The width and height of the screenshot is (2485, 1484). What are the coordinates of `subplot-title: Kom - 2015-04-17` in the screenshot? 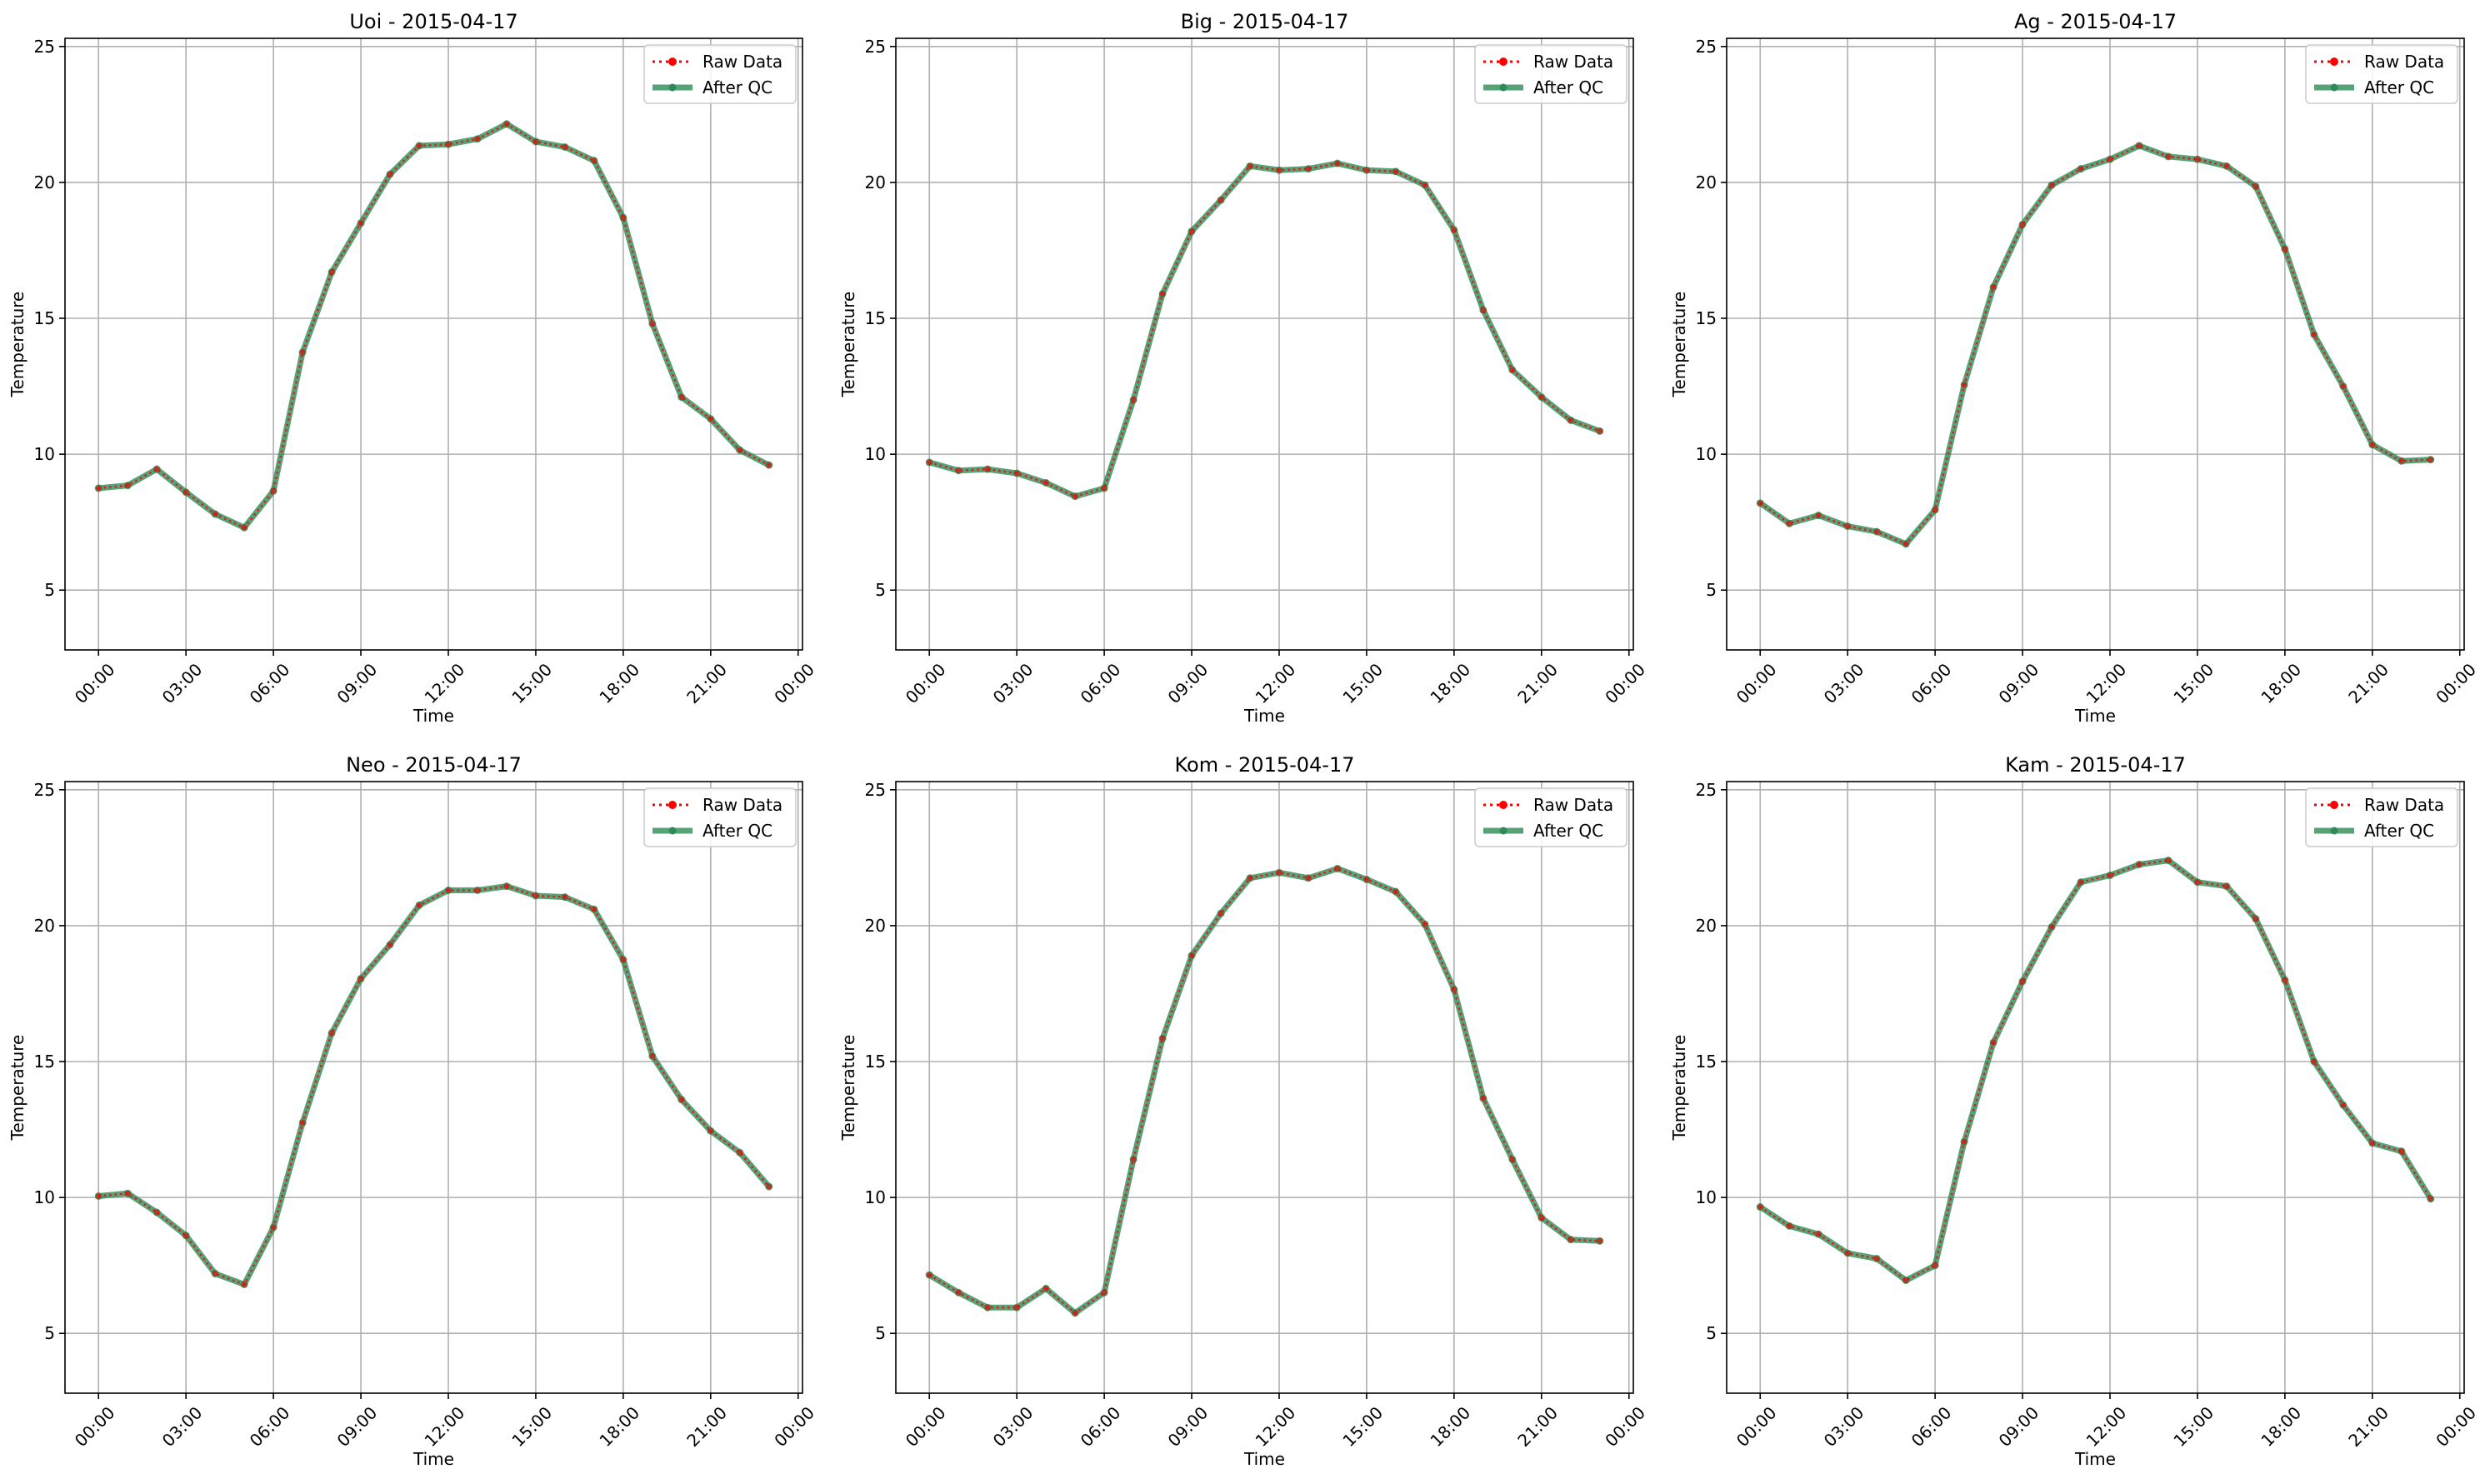 It's located at (1265, 765).